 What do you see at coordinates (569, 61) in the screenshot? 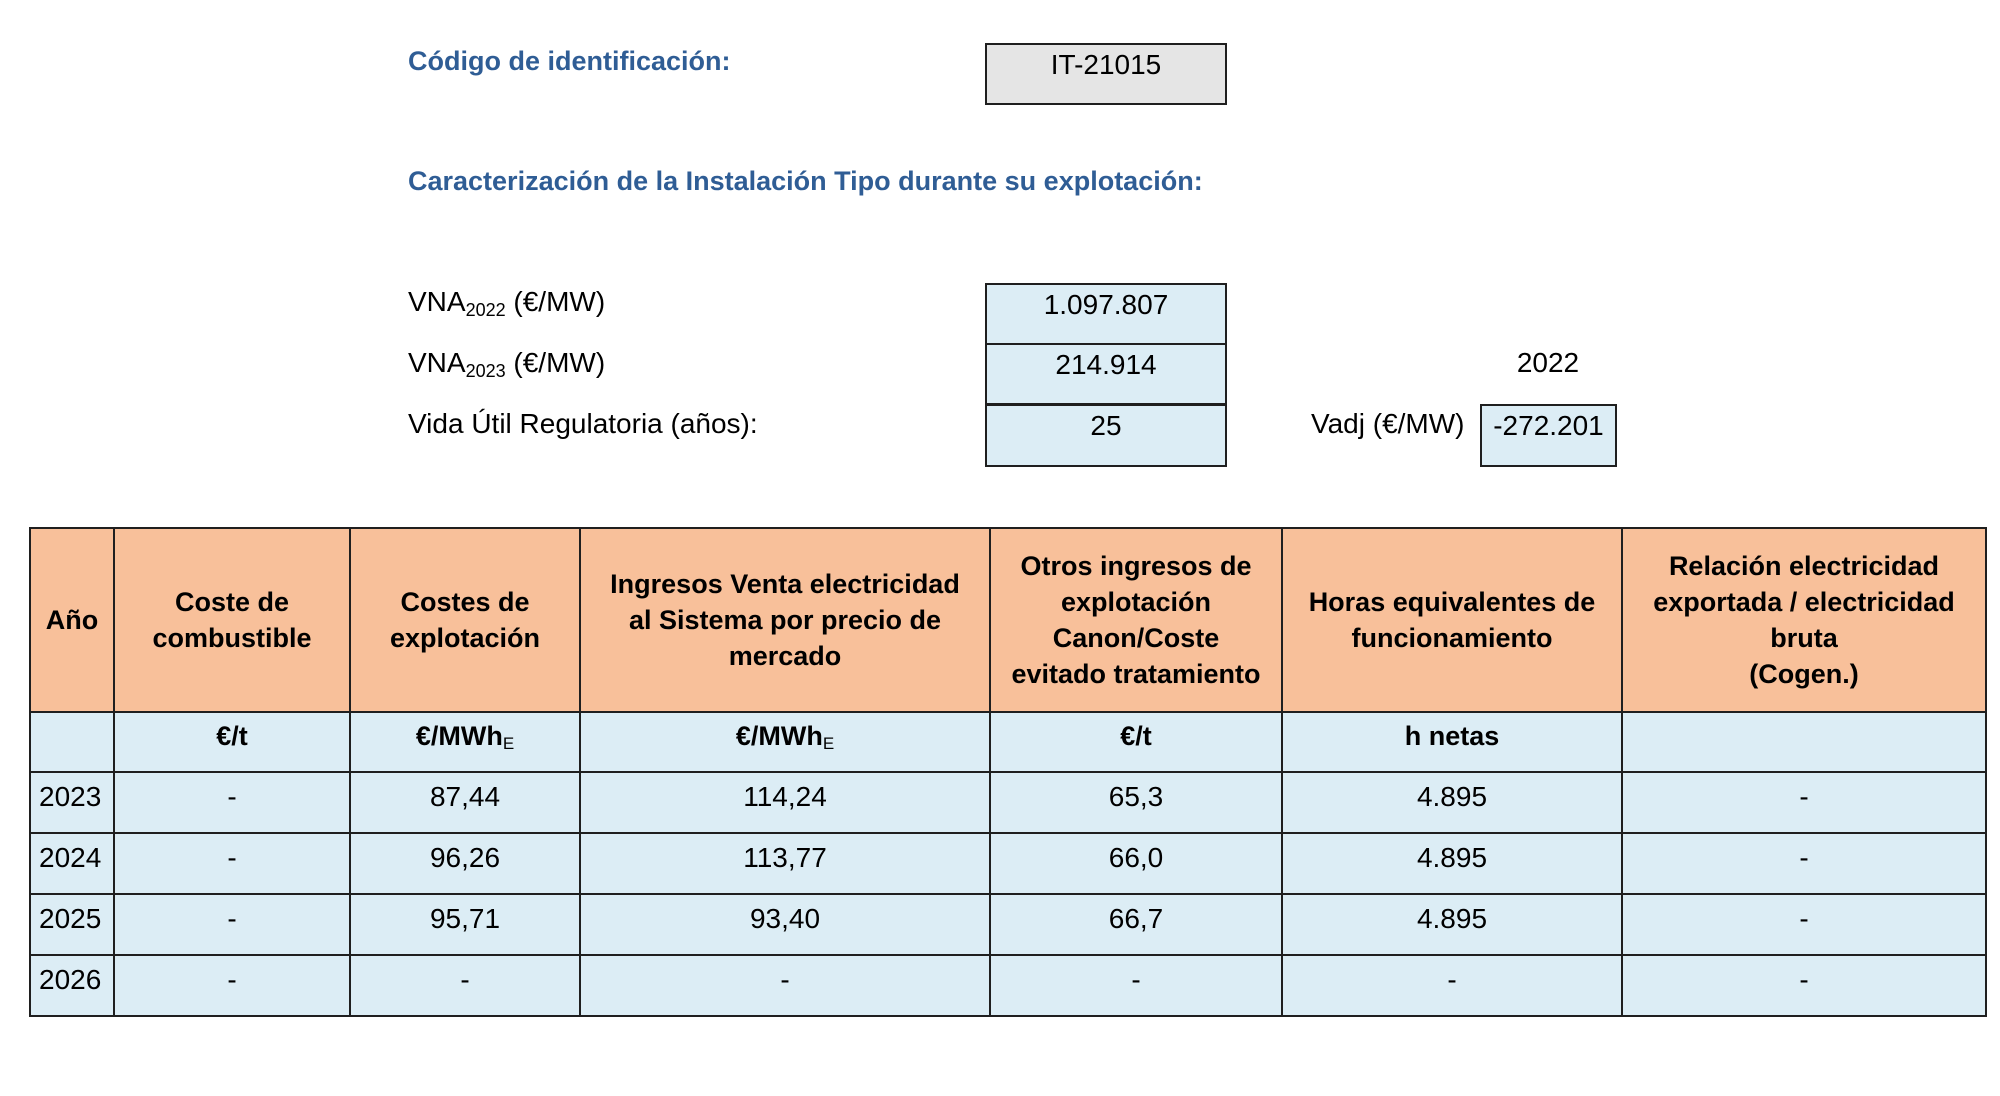
I see `code-label: Código de identificación:` at bounding box center [569, 61].